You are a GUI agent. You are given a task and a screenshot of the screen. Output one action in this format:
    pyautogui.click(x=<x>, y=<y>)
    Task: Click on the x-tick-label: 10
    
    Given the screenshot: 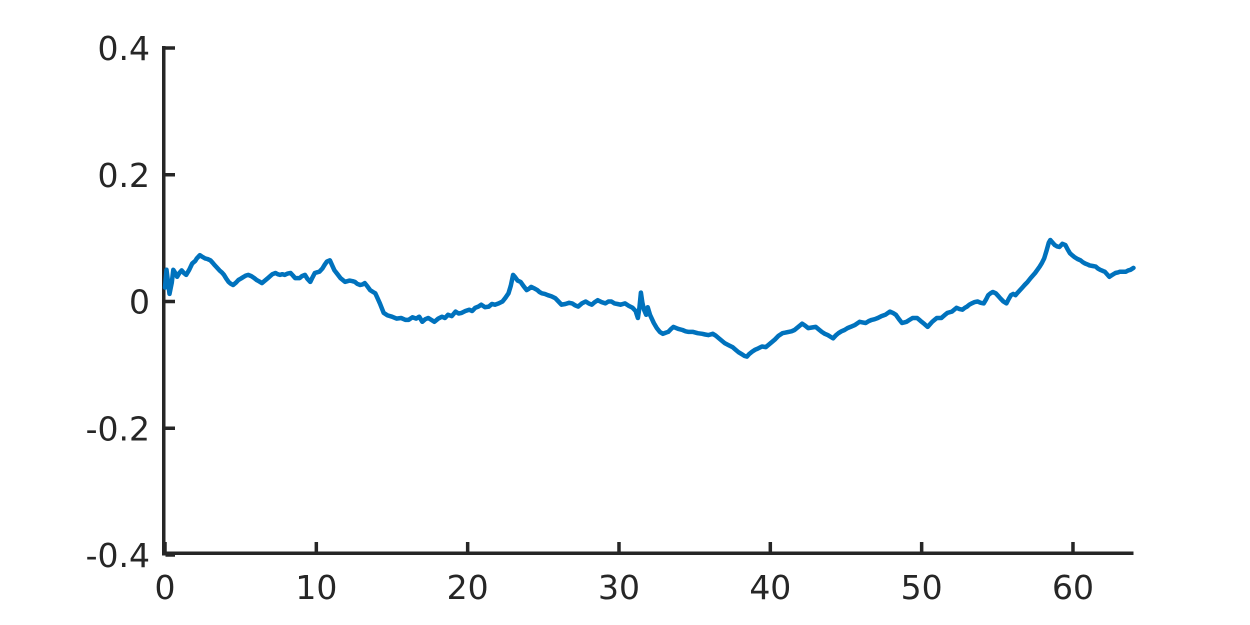 What is the action you would take?
    pyautogui.click(x=316, y=587)
    